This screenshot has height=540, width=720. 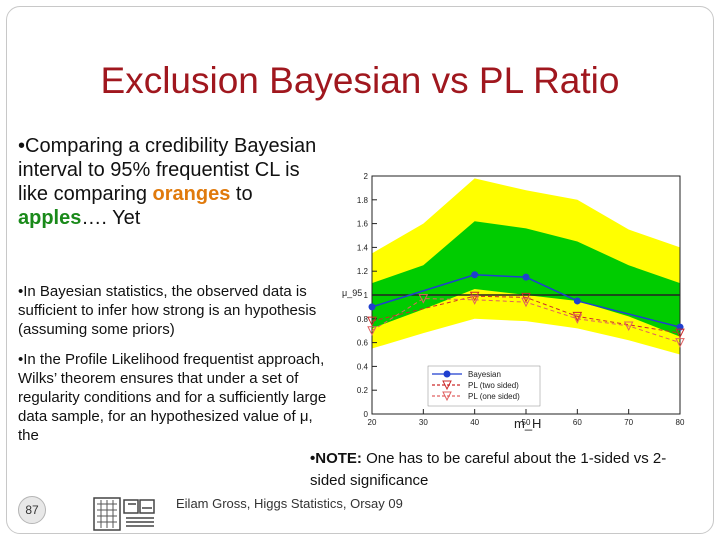 I want to click on x-tick-label: 40, so click(x=474, y=422).